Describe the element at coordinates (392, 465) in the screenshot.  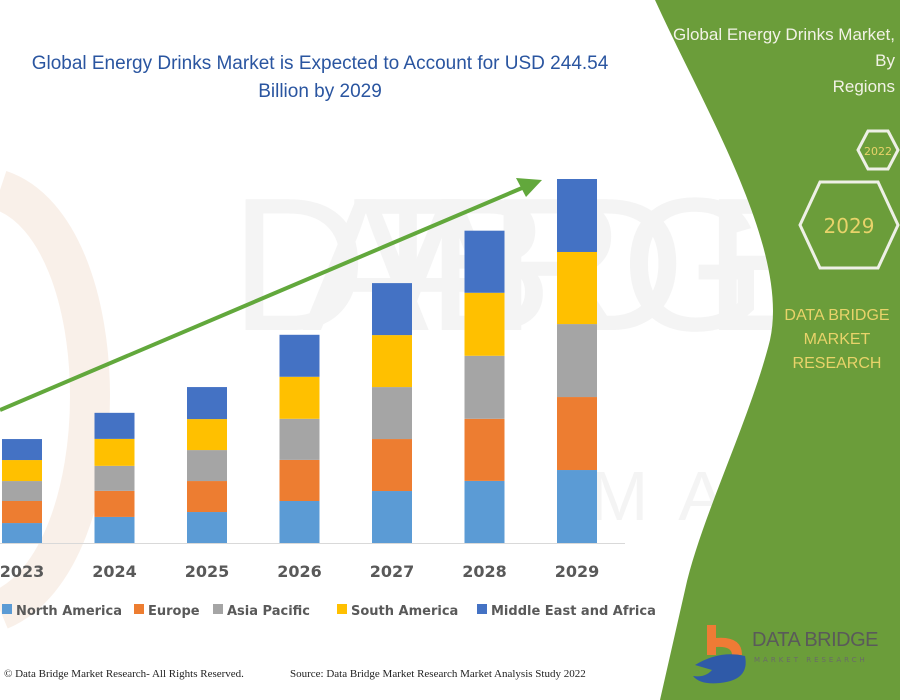
I see `bar-2027-europe` at that location.